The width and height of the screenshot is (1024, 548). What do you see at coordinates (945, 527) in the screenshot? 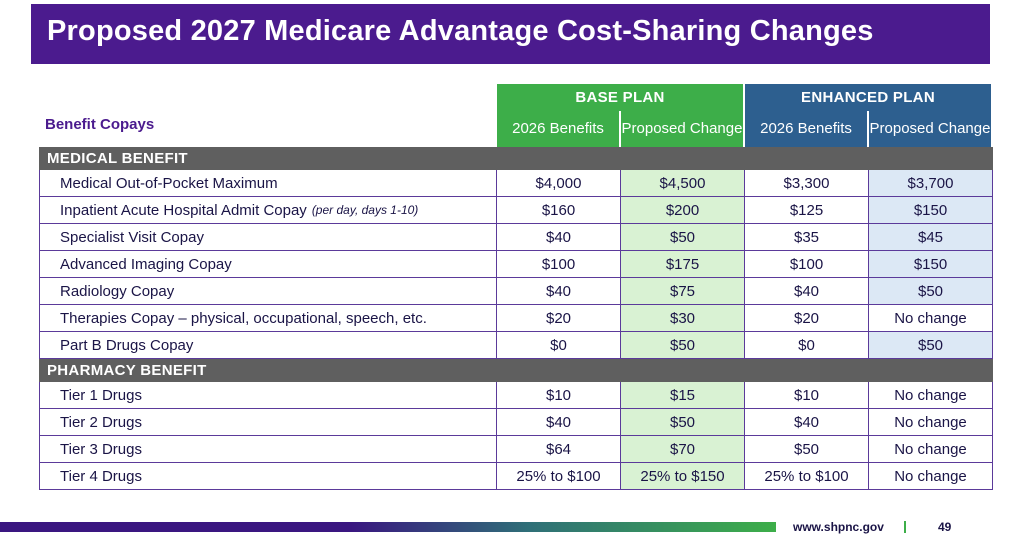
I see `page-number: 49` at bounding box center [945, 527].